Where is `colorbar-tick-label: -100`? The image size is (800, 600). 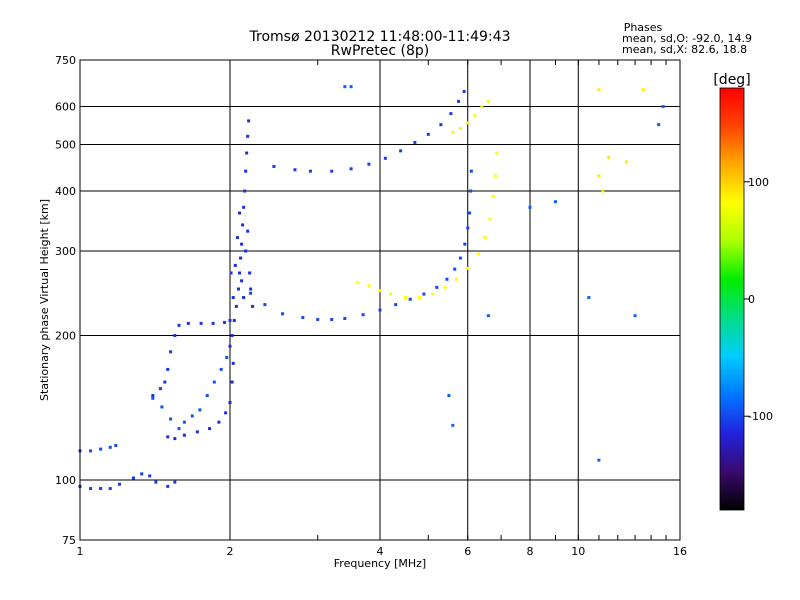
colorbar-tick-label: -100 is located at coordinates (760, 416).